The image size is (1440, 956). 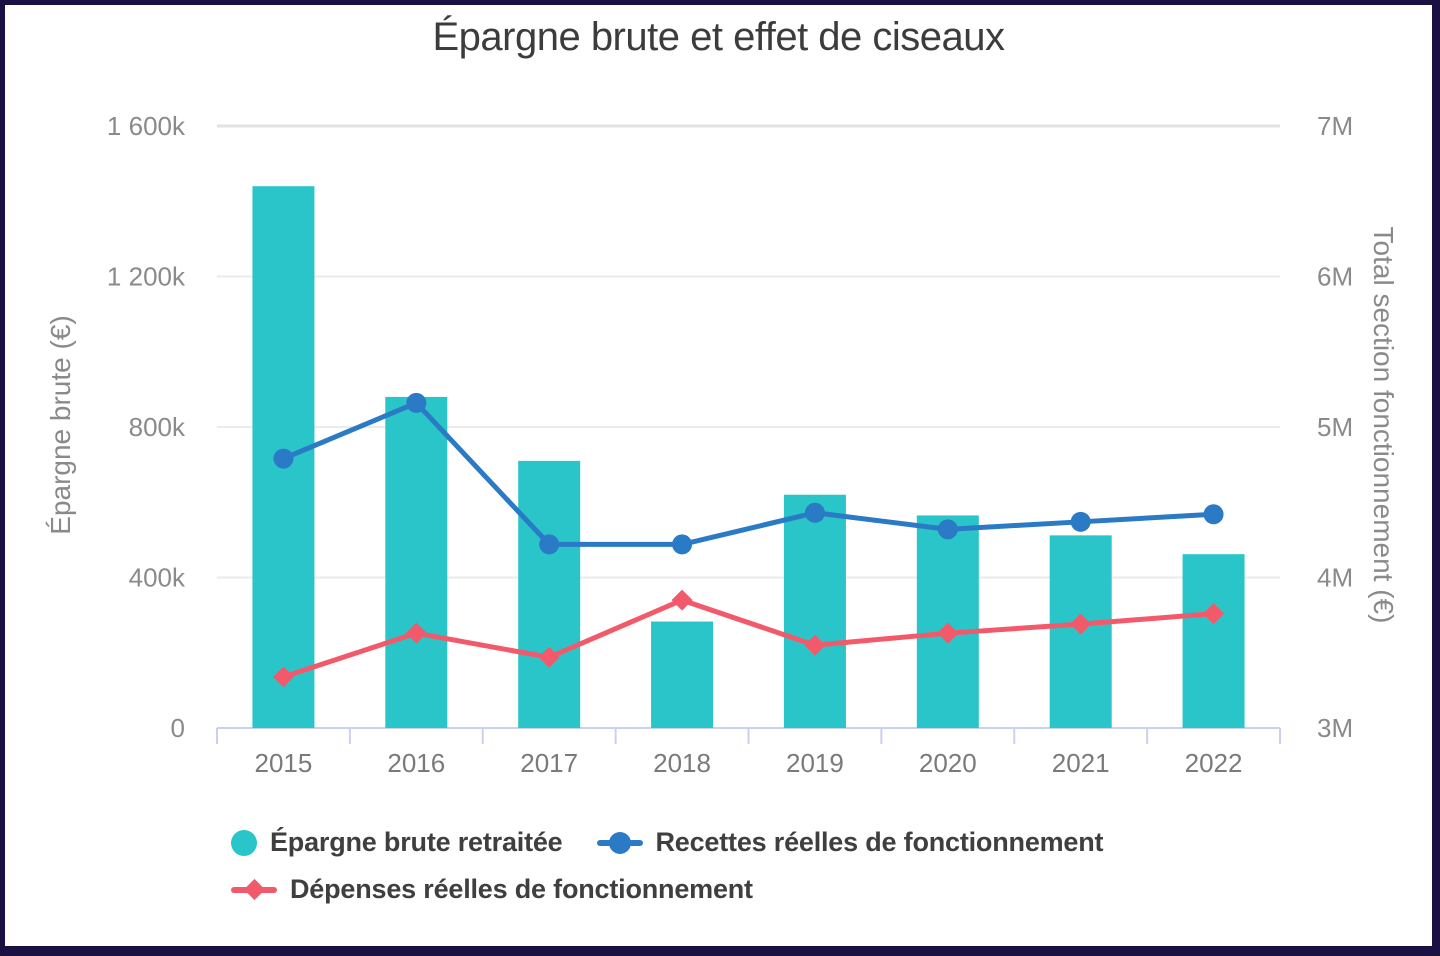 I want to click on point-recettes-2018, so click(x=682, y=544).